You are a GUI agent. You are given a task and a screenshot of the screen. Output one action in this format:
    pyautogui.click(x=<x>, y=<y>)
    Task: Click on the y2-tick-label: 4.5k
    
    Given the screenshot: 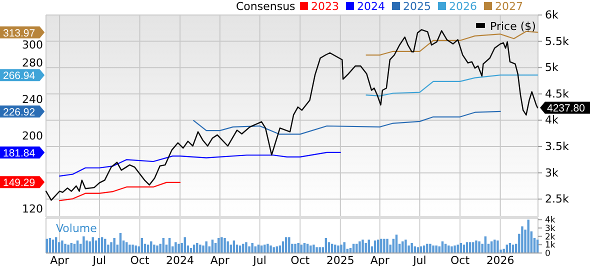 What is the action you would take?
    pyautogui.click(x=557, y=93)
    